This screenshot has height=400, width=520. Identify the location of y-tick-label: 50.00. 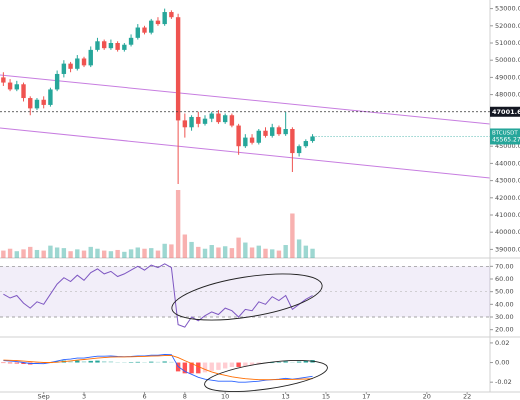
(504, 292).